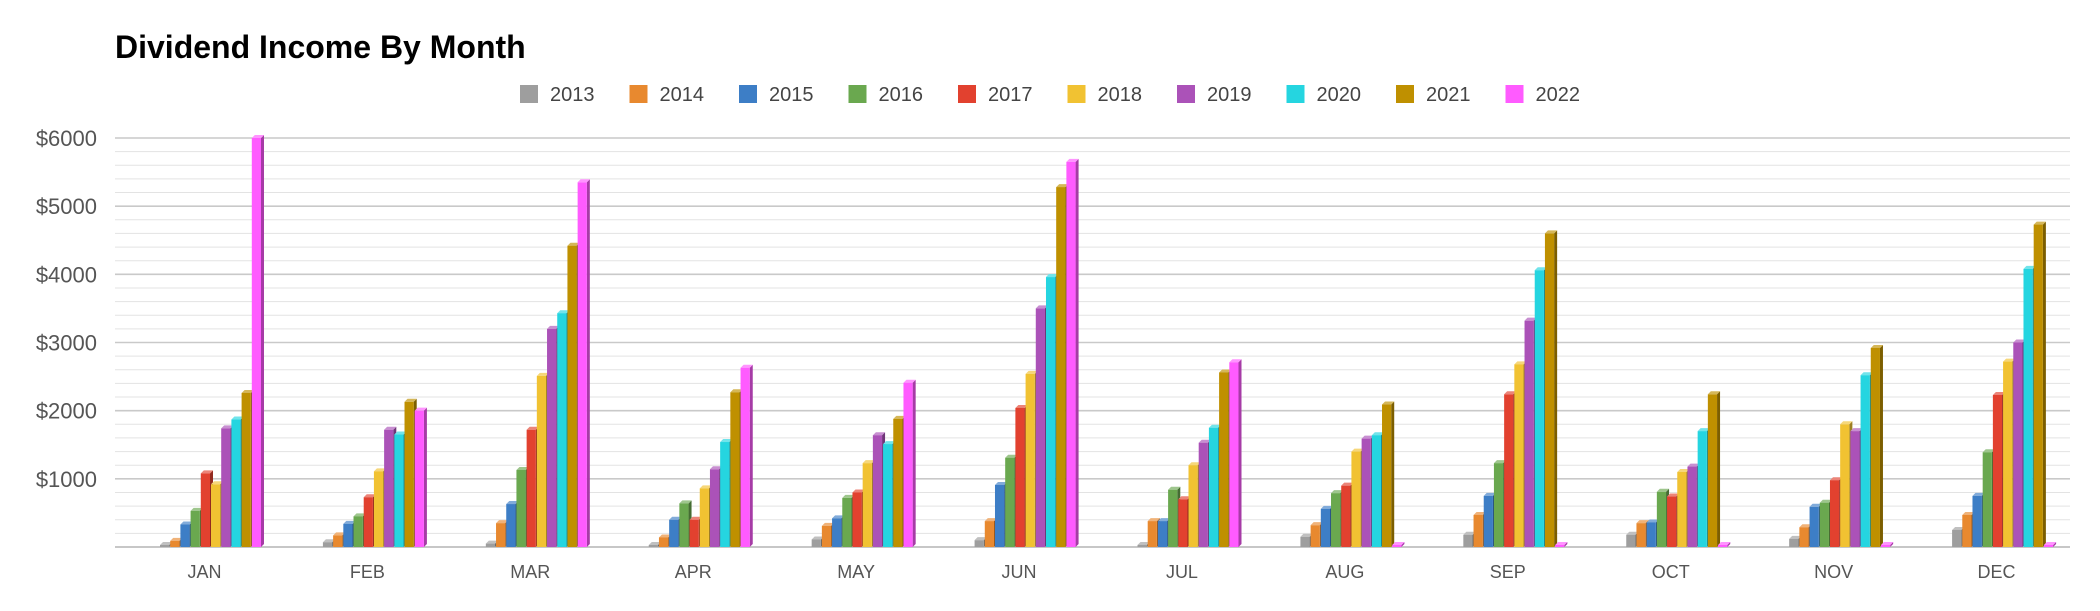 This screenshot has width=2100, height=611. What do you see at coordinates (791, 95) in the screenshot?
I see `legend-label: 2015` at bounding box center [791, 95].